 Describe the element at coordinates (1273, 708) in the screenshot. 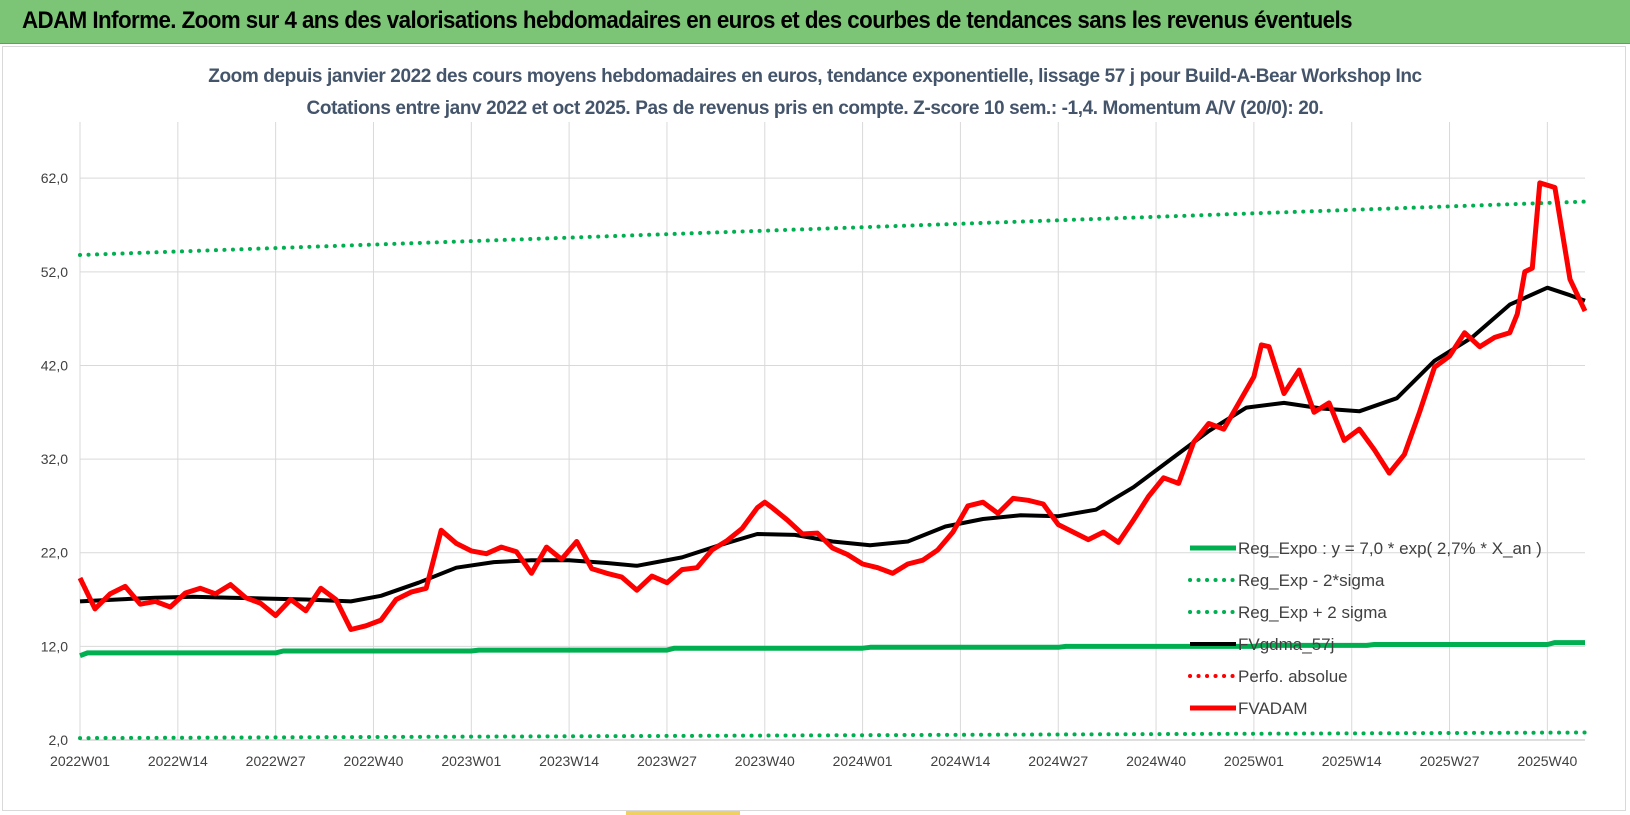

I see `legend-entry: FVADAM` at that location.